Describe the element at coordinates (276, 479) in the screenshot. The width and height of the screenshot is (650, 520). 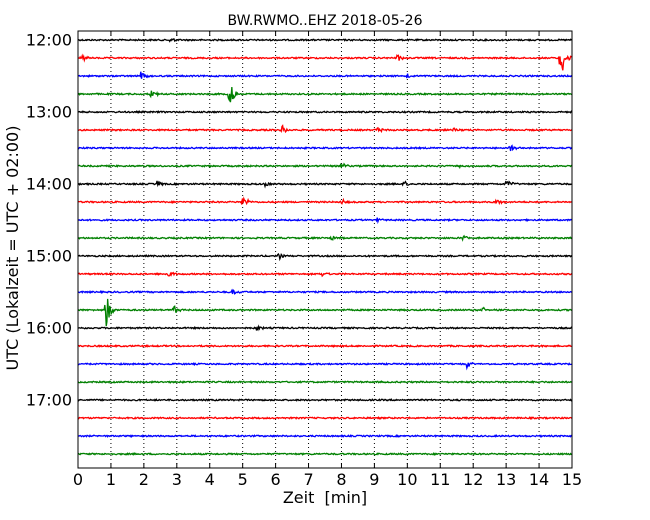
I see `x-tick-label: 6` at that location.